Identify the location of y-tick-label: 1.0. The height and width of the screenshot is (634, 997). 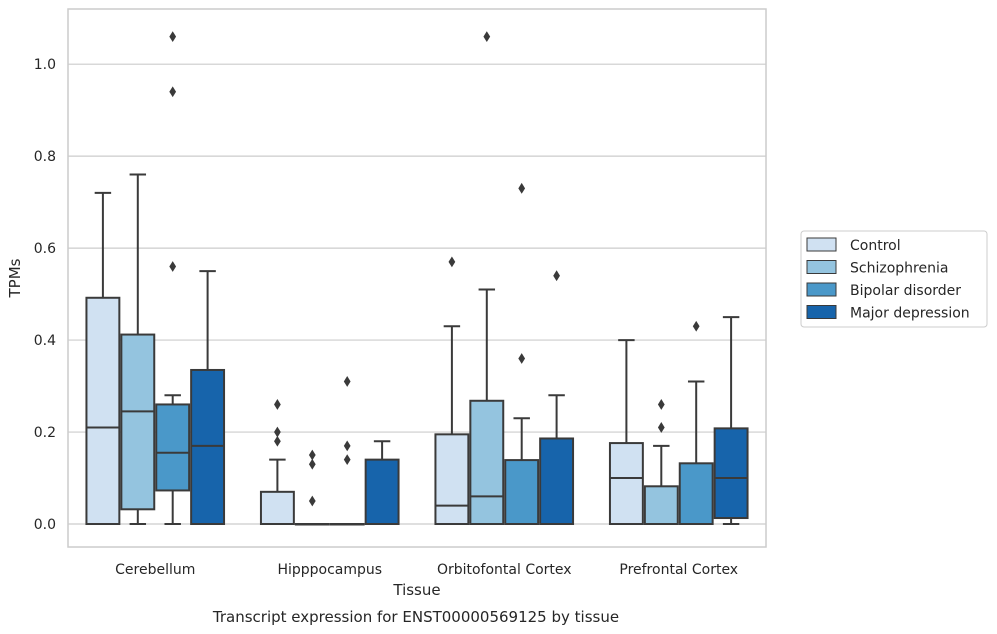
(45, 65).